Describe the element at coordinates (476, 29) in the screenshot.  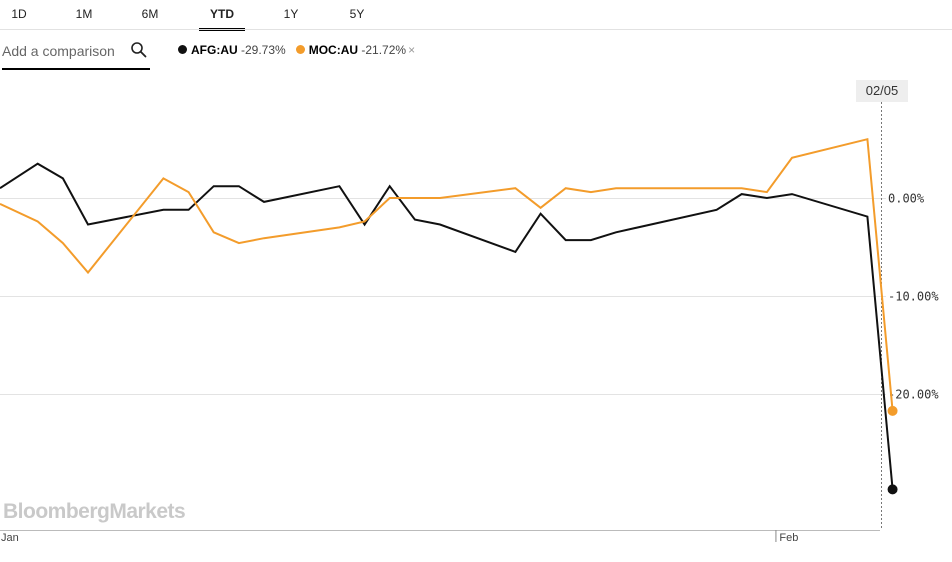
I see `tabs-divider` at that location.